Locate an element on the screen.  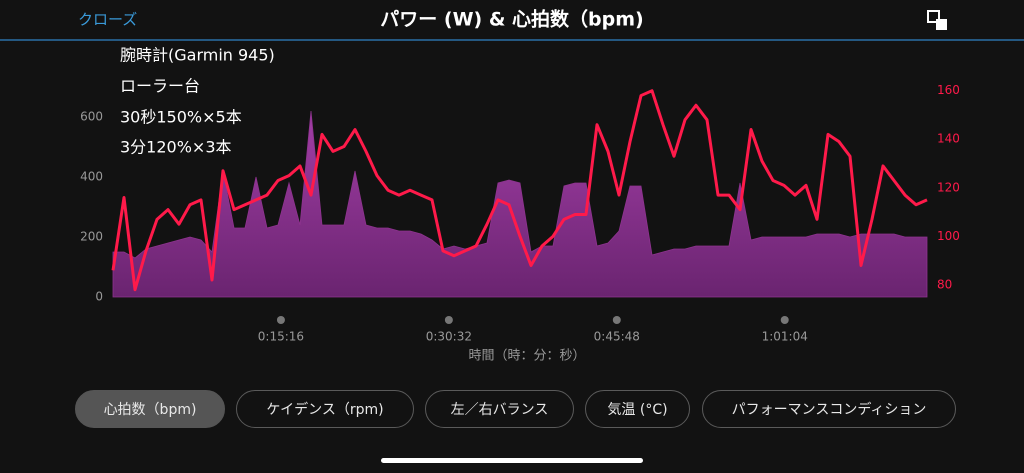
annotation: ローラー台 is located at coordinates (160, 86).